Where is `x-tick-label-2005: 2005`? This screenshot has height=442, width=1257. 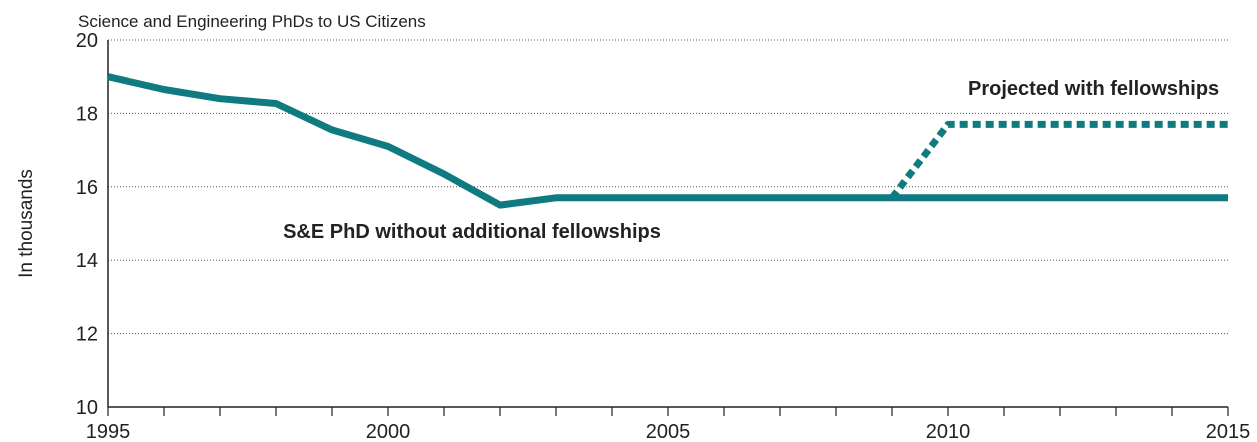 x-tick-label-2005: 2005 is located at coordinates (668, 431).